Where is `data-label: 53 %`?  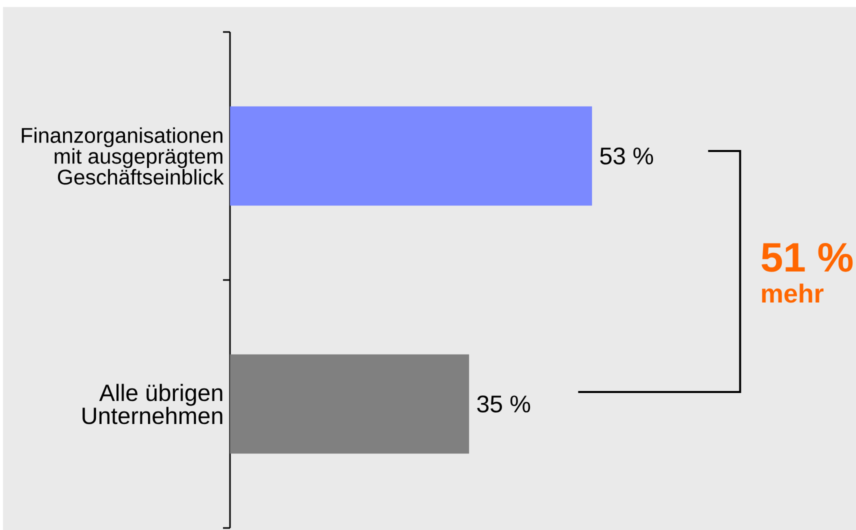 data-label: 53 % is located at coordinates (627, 156).